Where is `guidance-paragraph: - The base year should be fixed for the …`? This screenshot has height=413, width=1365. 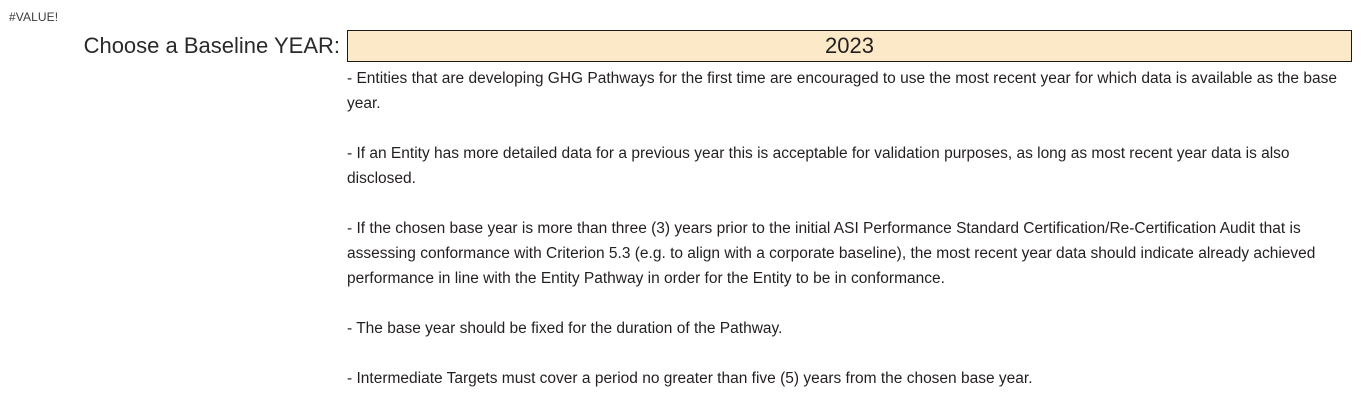 guidance-paragraph: - The base year should be fixed for the … is located at coordinates (565, 328).